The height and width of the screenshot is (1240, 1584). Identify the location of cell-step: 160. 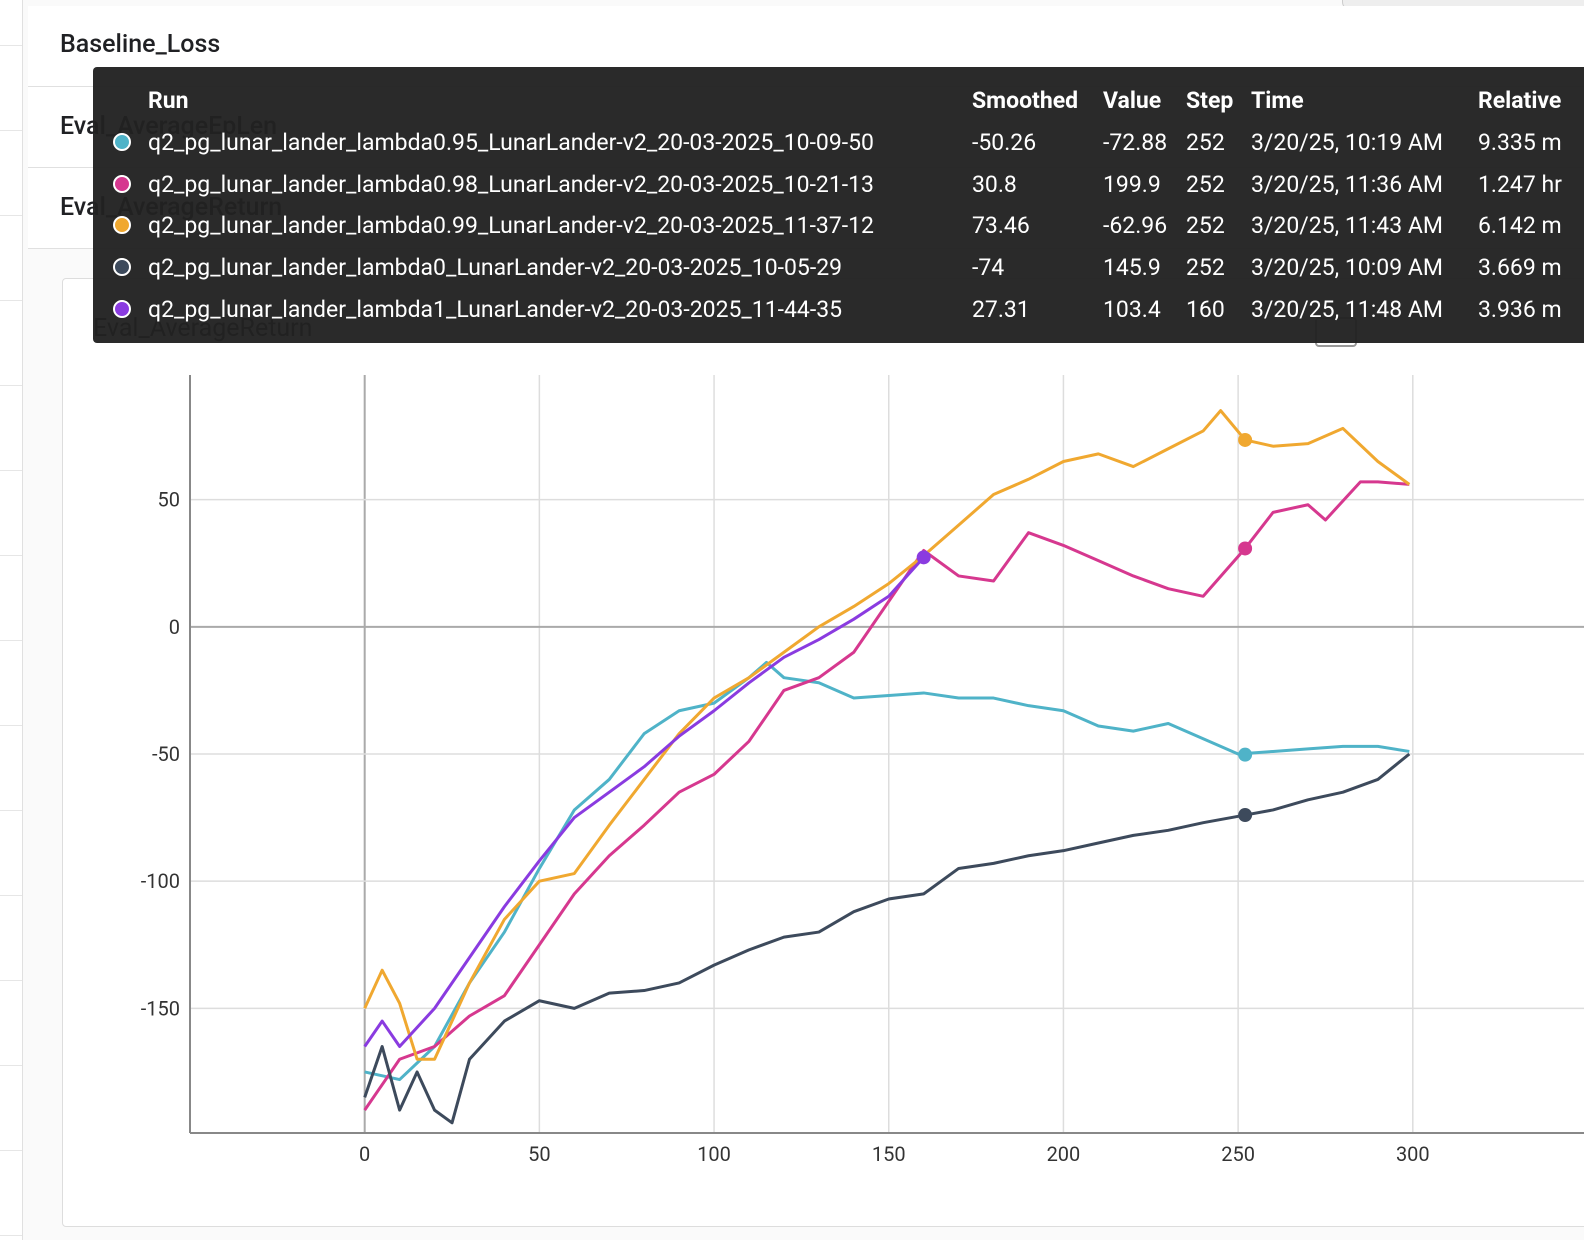
(1205, 309).